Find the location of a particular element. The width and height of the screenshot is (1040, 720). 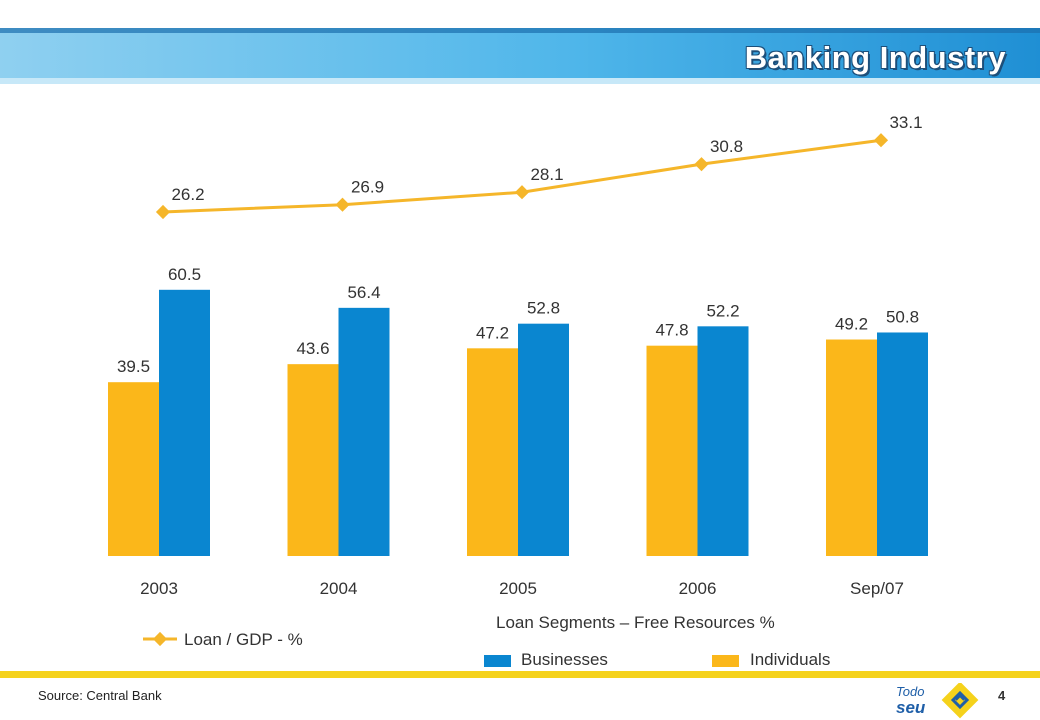

data-label-businesses: 50.8 is located at coordinates (902, 316).